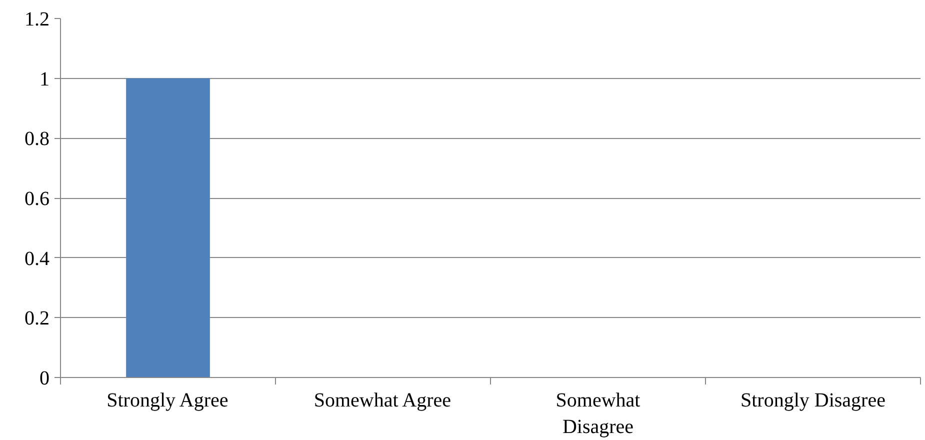  I want to click on y-tick-label: 0, so click(45, 379).